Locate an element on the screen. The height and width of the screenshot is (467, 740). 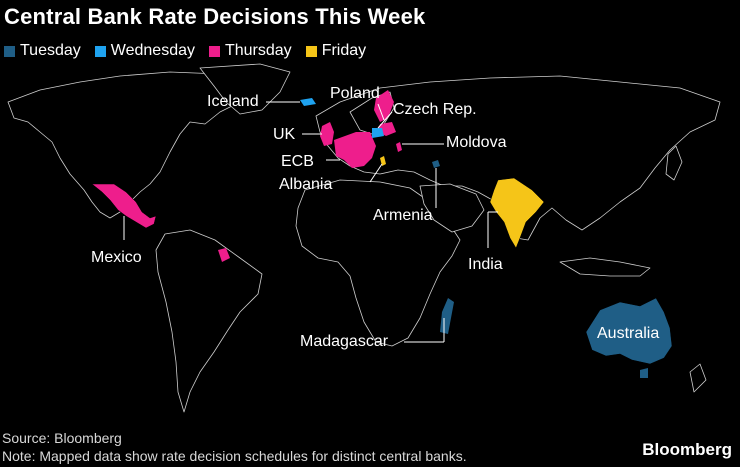
bloomberg-logo: Bloomberg is located at coordinates (687, 449).